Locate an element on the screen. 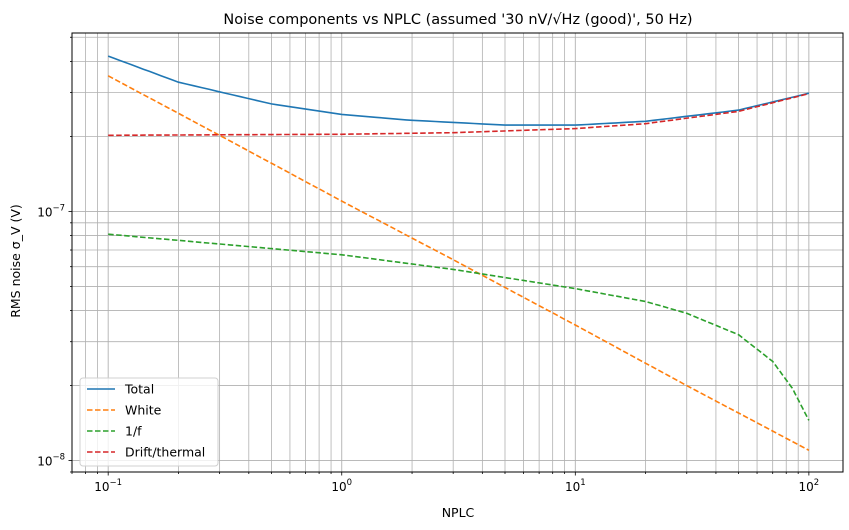 This screenshot has width=849, height=530. x-tick-label: 10⁰ is located at coordinates (341, 486).